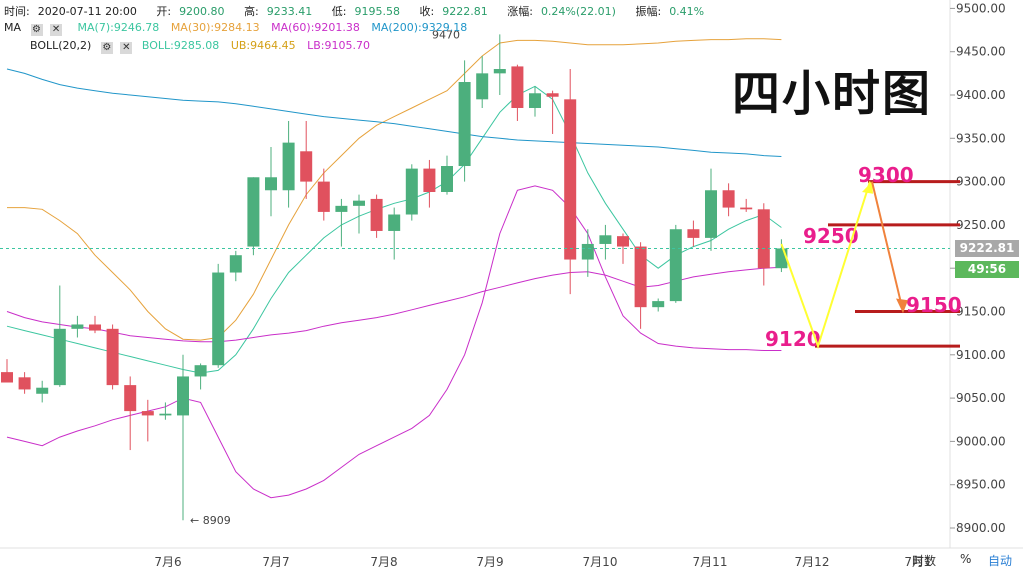 This screenshot has width=1023, height=570. What do you see at coordinates (924, 561) in the screenshot?
I see `time-axis-button: 时数` at bounding box center [924, 561].